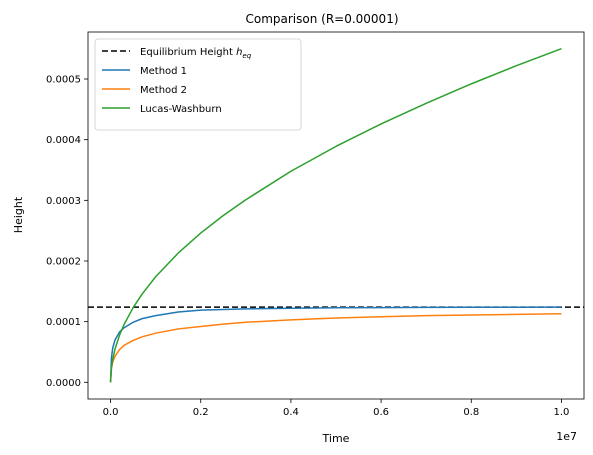 The width and height of the screenshot is (593, 455). What do you see at coordinates (181, 109) in the screenshot?
I see `legend-label: Lucas-Washburn` at bounding box center [181, 109].